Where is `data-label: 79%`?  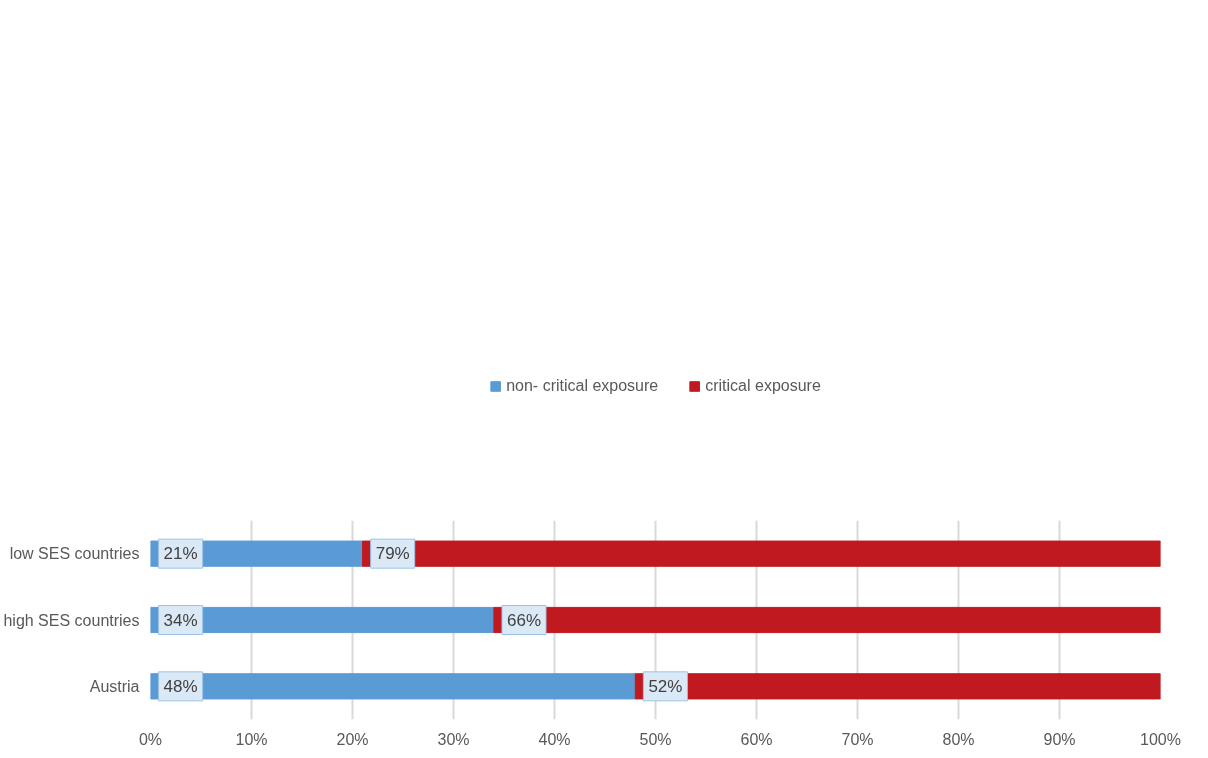 data-label: 79% is located at coordinates (392, 554).